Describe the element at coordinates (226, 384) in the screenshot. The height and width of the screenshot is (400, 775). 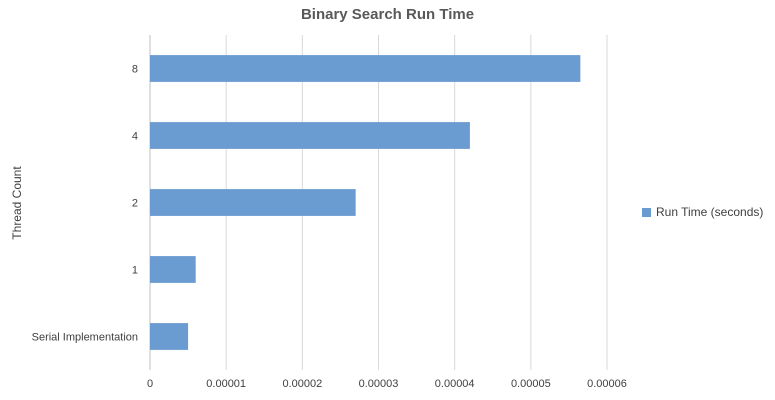
I see `x-tick-label: 0.00001` at that location.